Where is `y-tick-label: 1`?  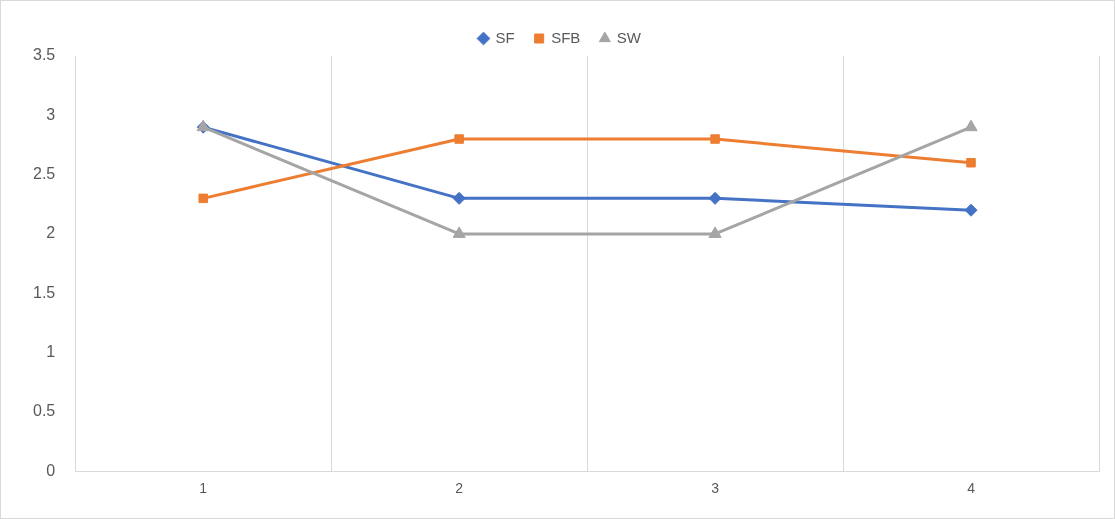 y-tick-label: 1 is located at coordinates (51, 351).